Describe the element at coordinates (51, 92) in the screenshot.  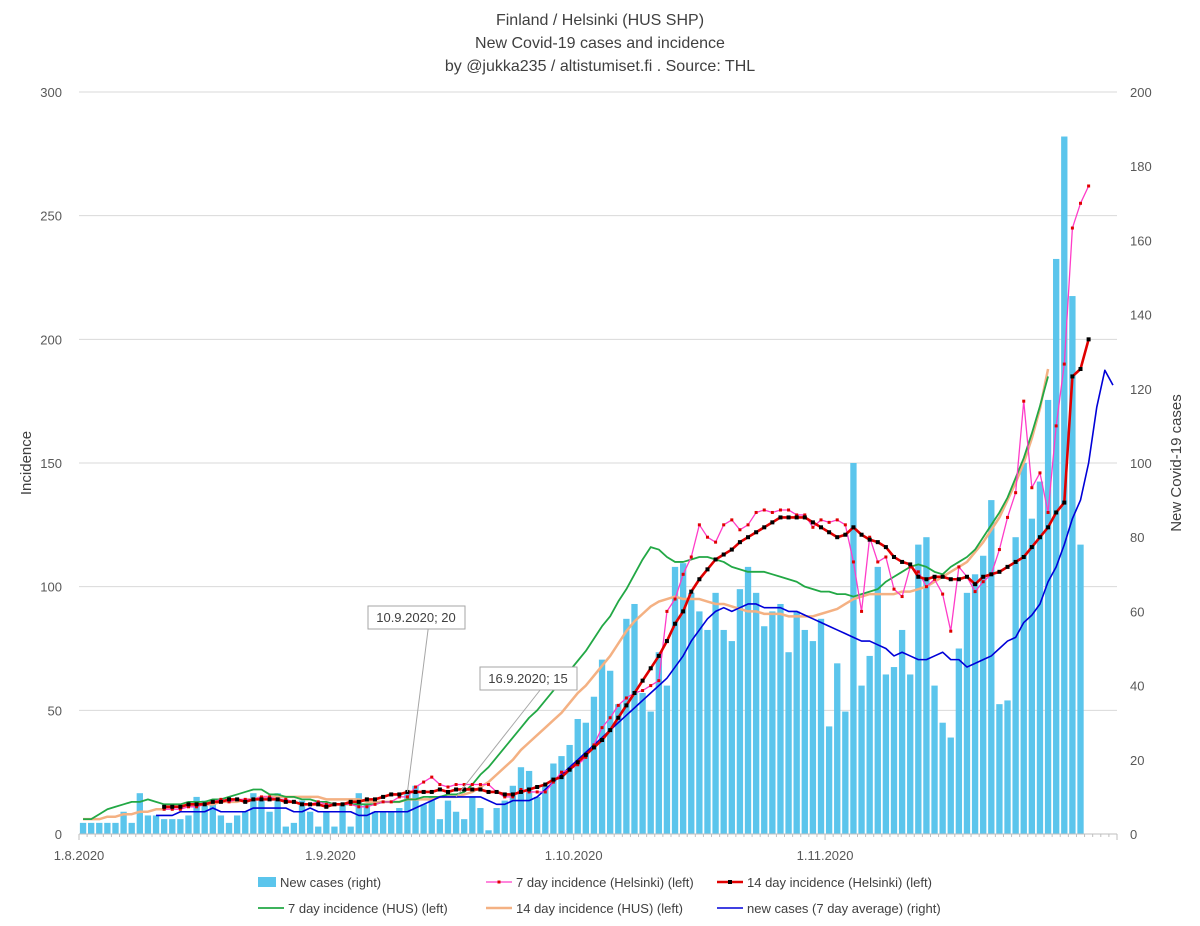
I see `y-left-tick-label: 300` at that location.